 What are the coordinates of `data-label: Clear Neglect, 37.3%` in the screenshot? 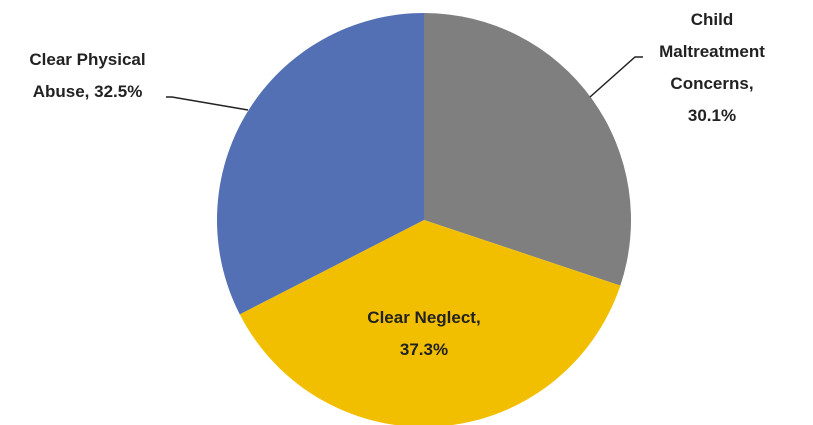 It's located at (424, 333).